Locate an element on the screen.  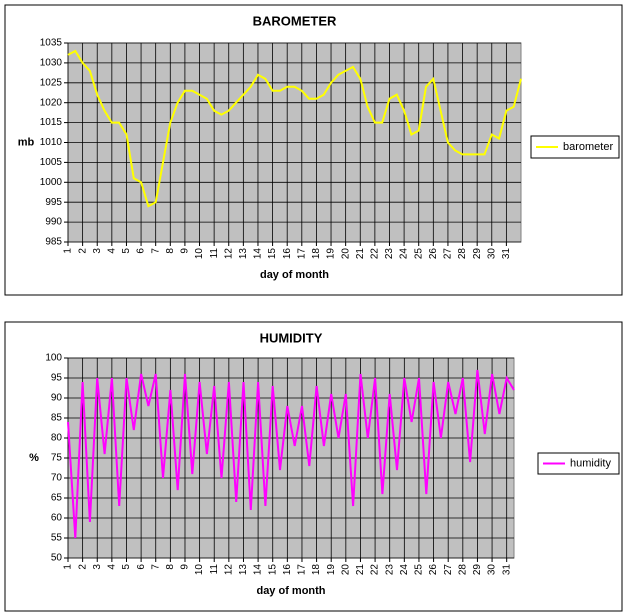
y-tick-label: 995 is located at coordinates (53, 202).